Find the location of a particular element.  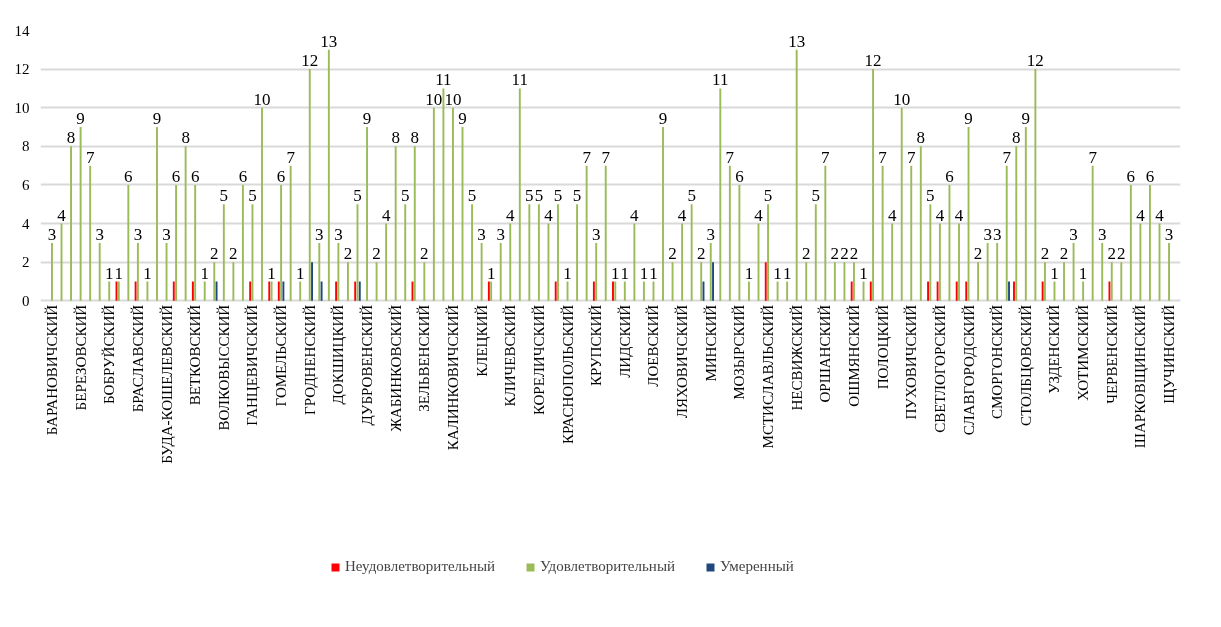

x-tick-label: БЕРЕЗОВСКИЙ is located at coordinates (80, 357).